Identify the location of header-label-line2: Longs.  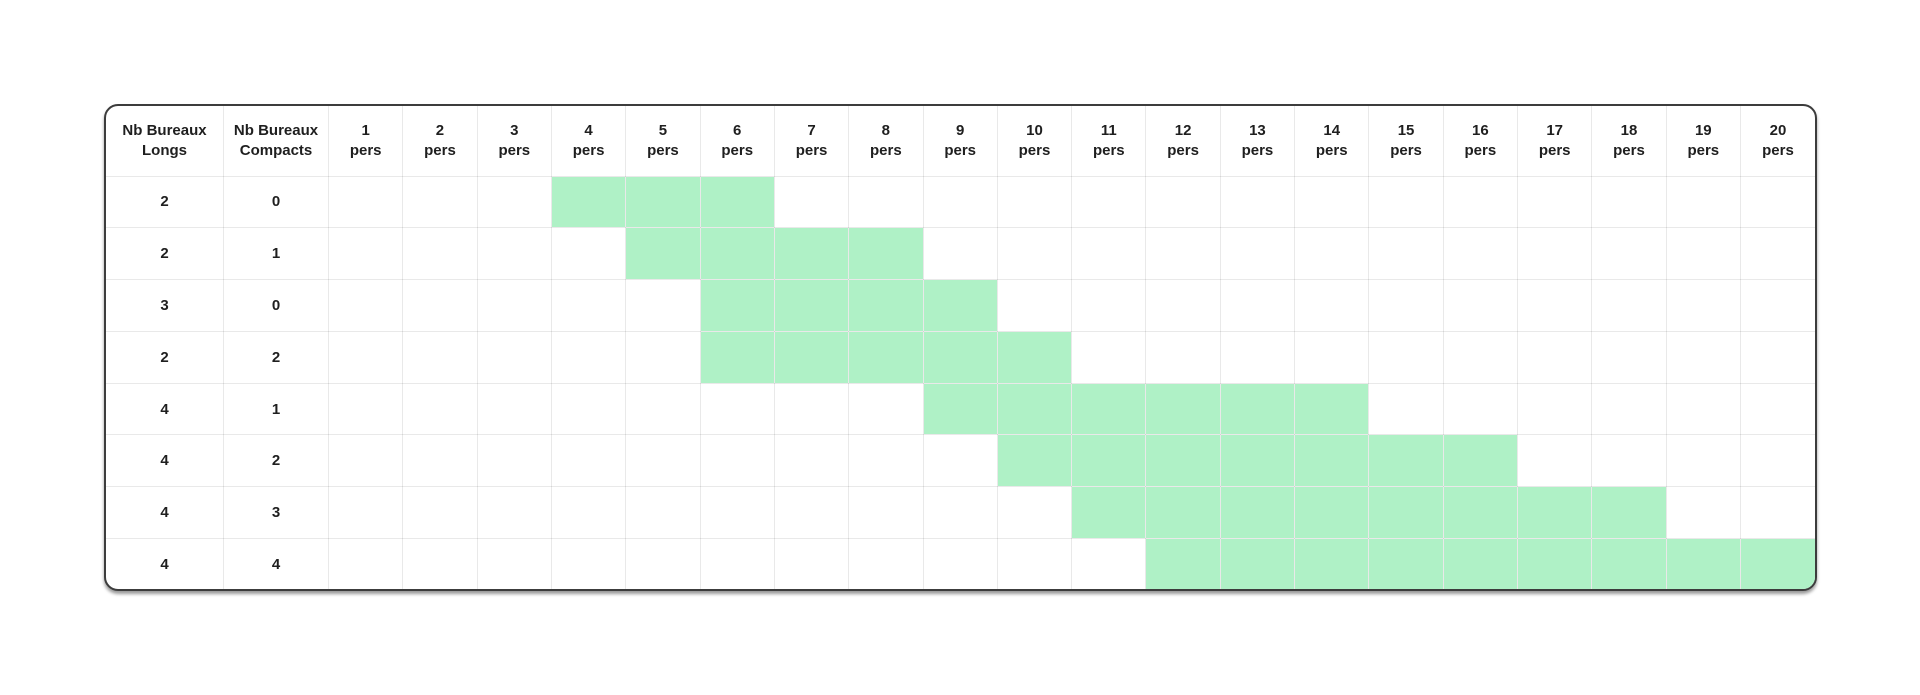
(164, 150).